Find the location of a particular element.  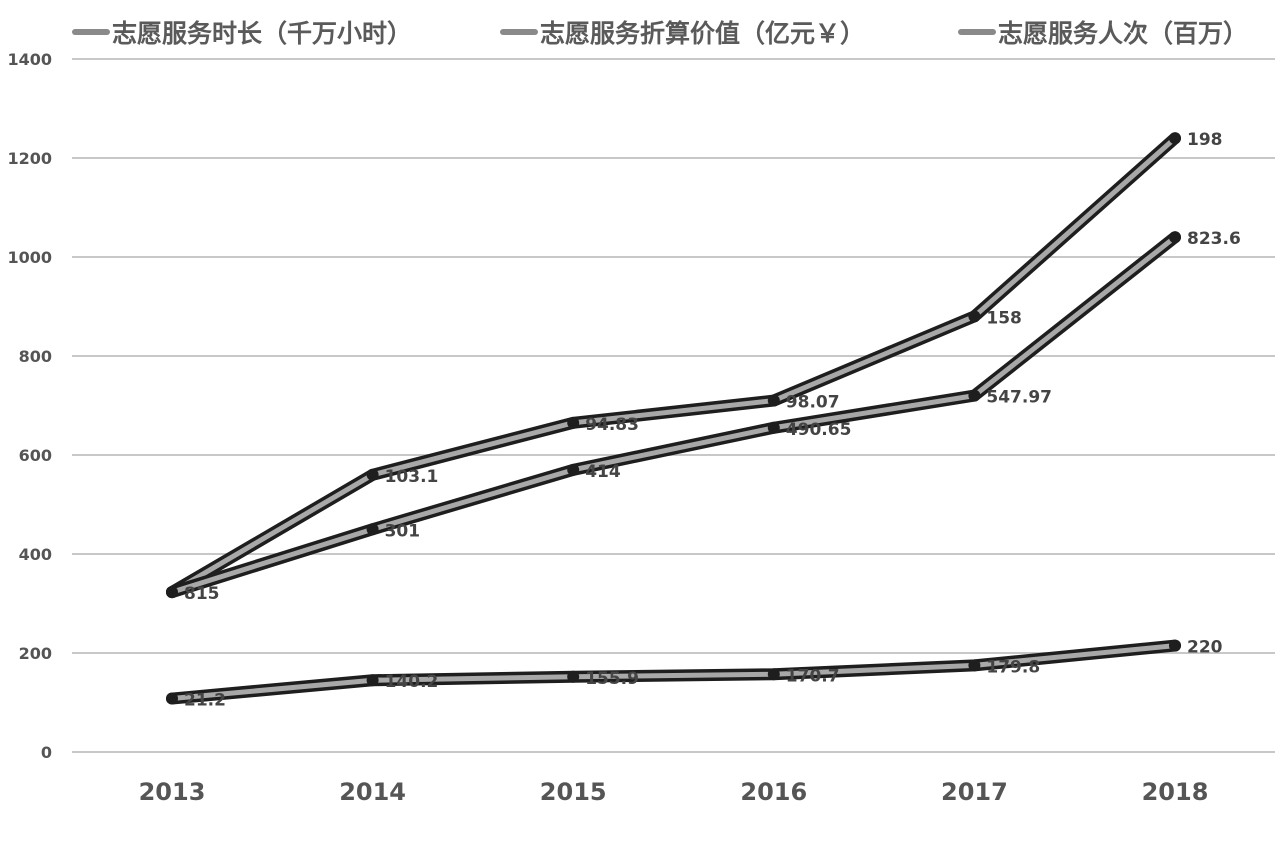

x-tick-label: 2015 is located at coordinates (573, 792).